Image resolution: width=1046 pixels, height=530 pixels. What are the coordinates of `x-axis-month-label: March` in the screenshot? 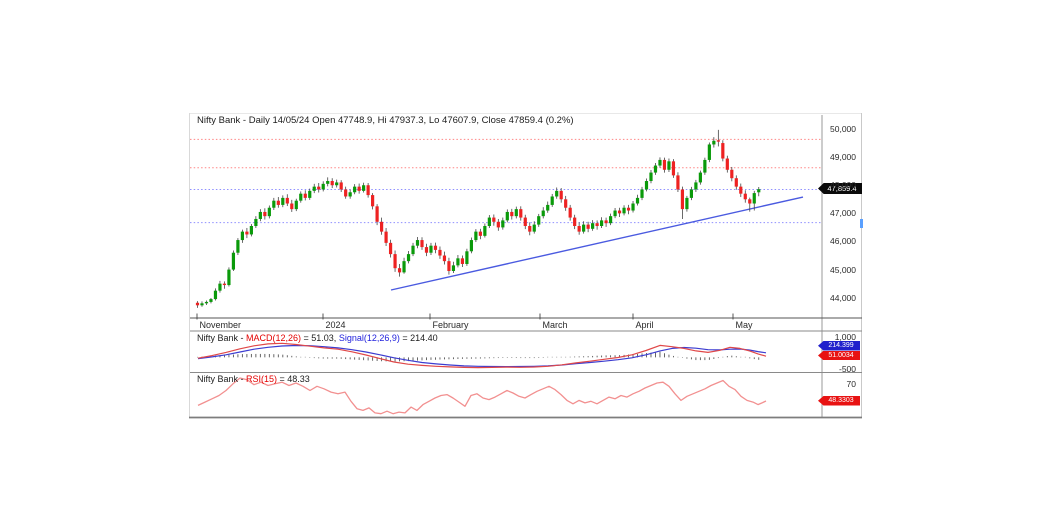 It's located at (555, 325).